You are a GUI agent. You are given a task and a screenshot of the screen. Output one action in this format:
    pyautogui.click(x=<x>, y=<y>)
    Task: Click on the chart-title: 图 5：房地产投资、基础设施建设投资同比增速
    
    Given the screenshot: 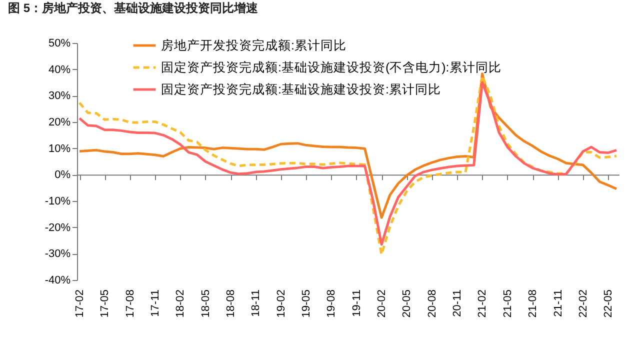 What is the action you would take?
    pyautogui.click(x=134, y=8)
    